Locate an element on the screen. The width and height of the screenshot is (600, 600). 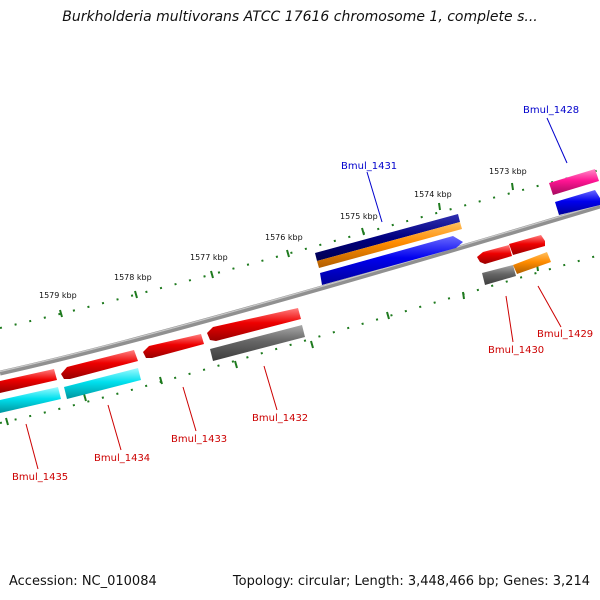
gene-label-bmul-1431: Bmul_1431 is located at coordinates (369, 166).